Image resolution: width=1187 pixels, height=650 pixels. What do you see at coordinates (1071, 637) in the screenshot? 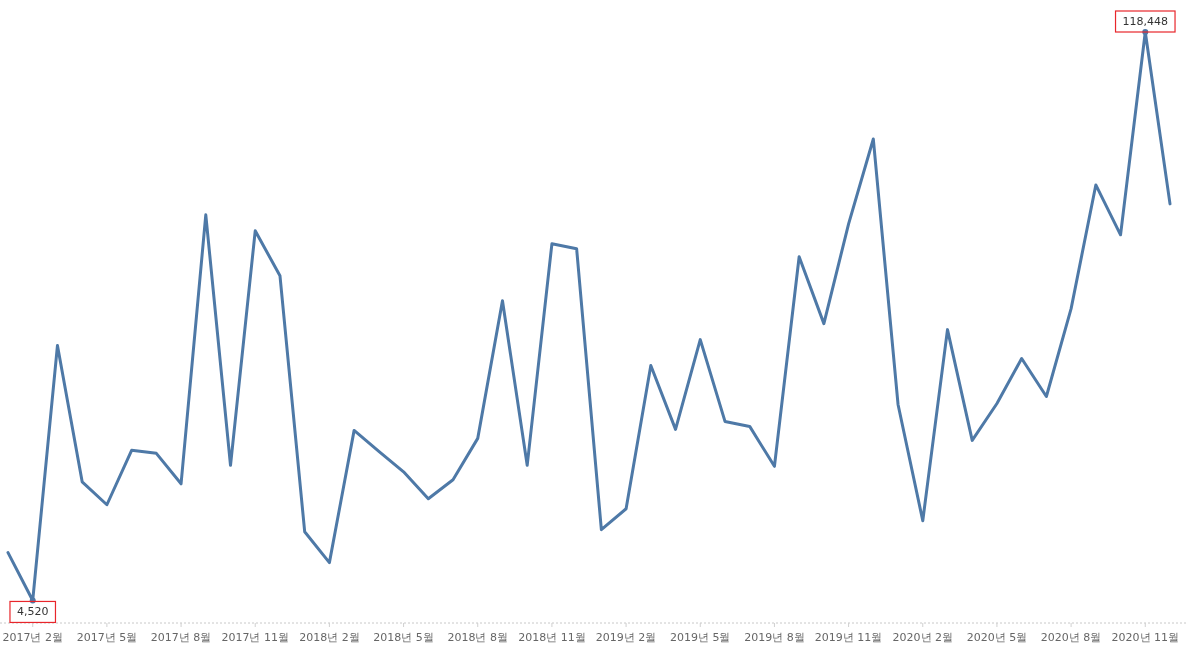
I see `x-tick-label: 2020년 8월` at bounding box center [1071, 637].